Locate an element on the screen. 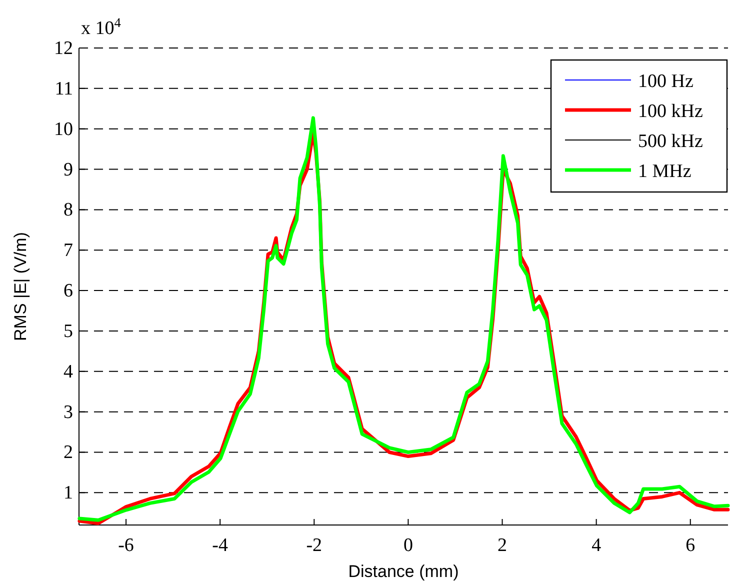 The image size is (732, 584). y-tick-label: 3 is located at coordinates (68, 412).